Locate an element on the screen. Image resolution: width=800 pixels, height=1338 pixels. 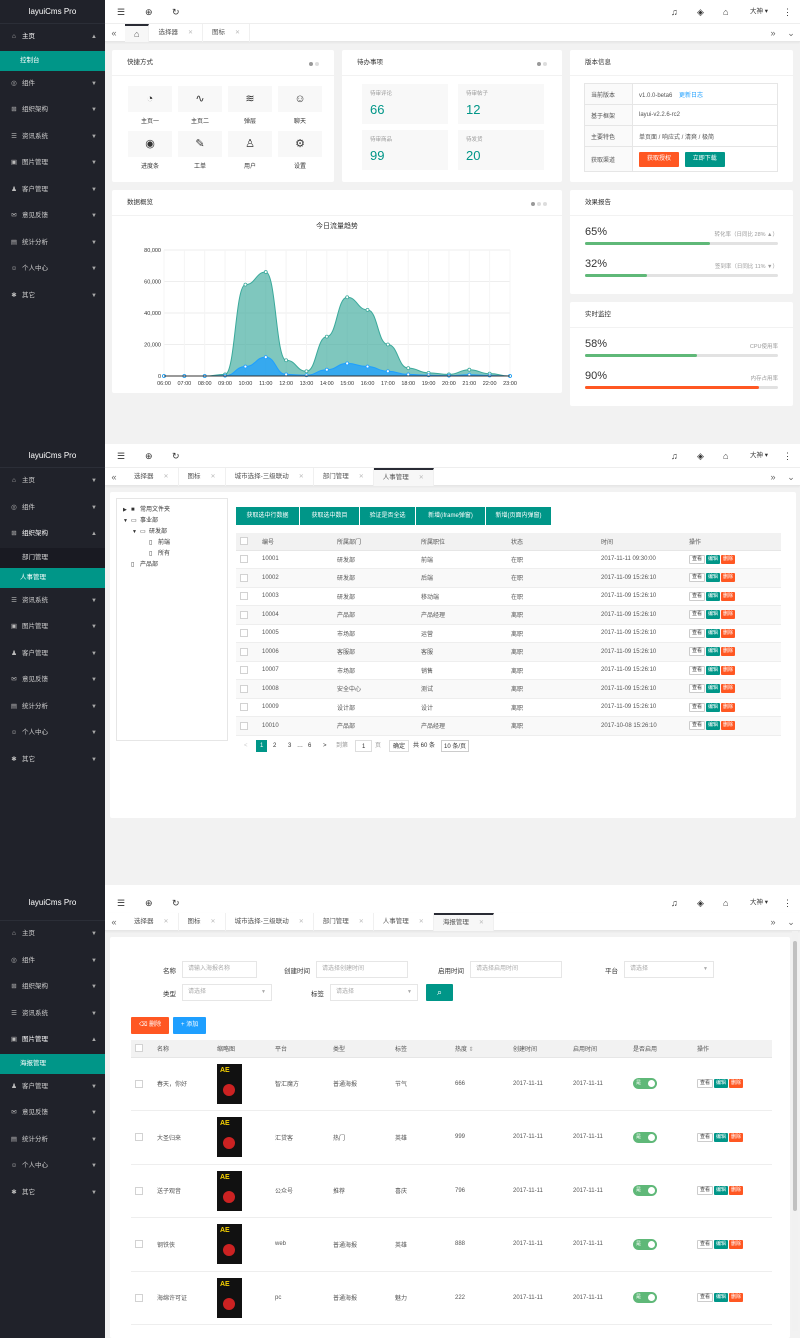
add-button: + 添加 is located at coordinates (190, 1025).